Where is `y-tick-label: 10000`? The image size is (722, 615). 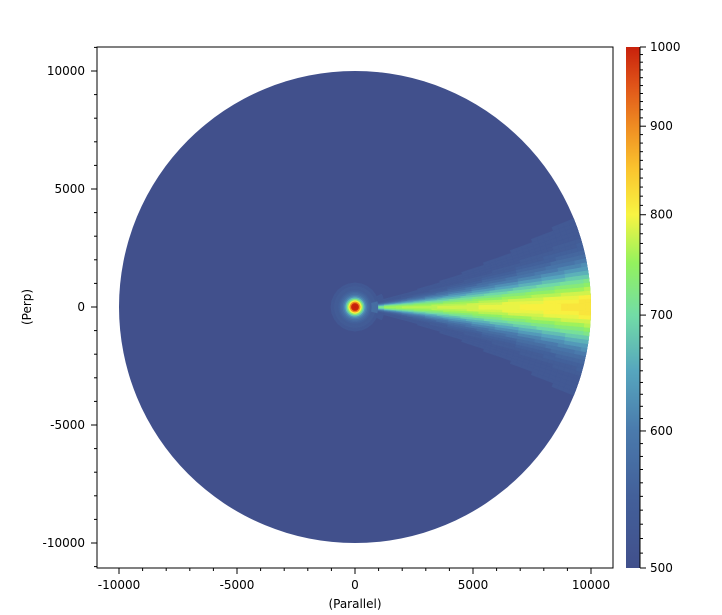 y-tick-label: 10000 is located at coordinates (66, 71).